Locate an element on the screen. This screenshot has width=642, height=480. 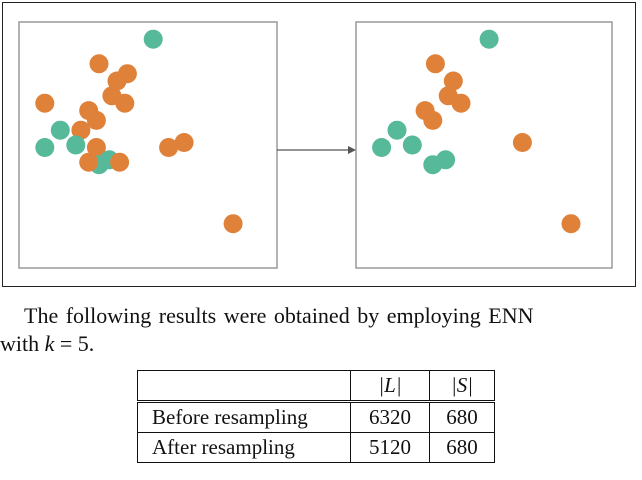
resampling-arrow is located at coordinates (316, 150).